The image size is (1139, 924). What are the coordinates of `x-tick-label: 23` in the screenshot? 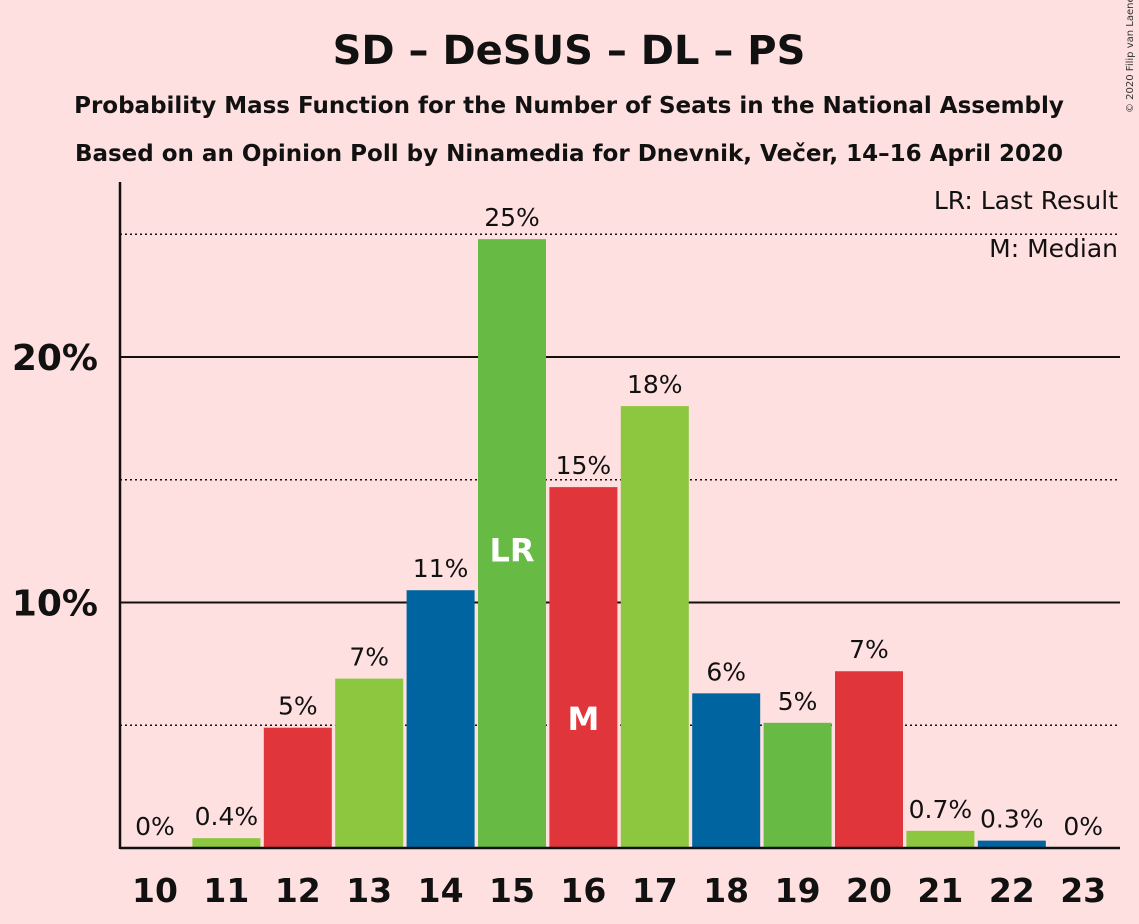 It's located at (1083, 890).